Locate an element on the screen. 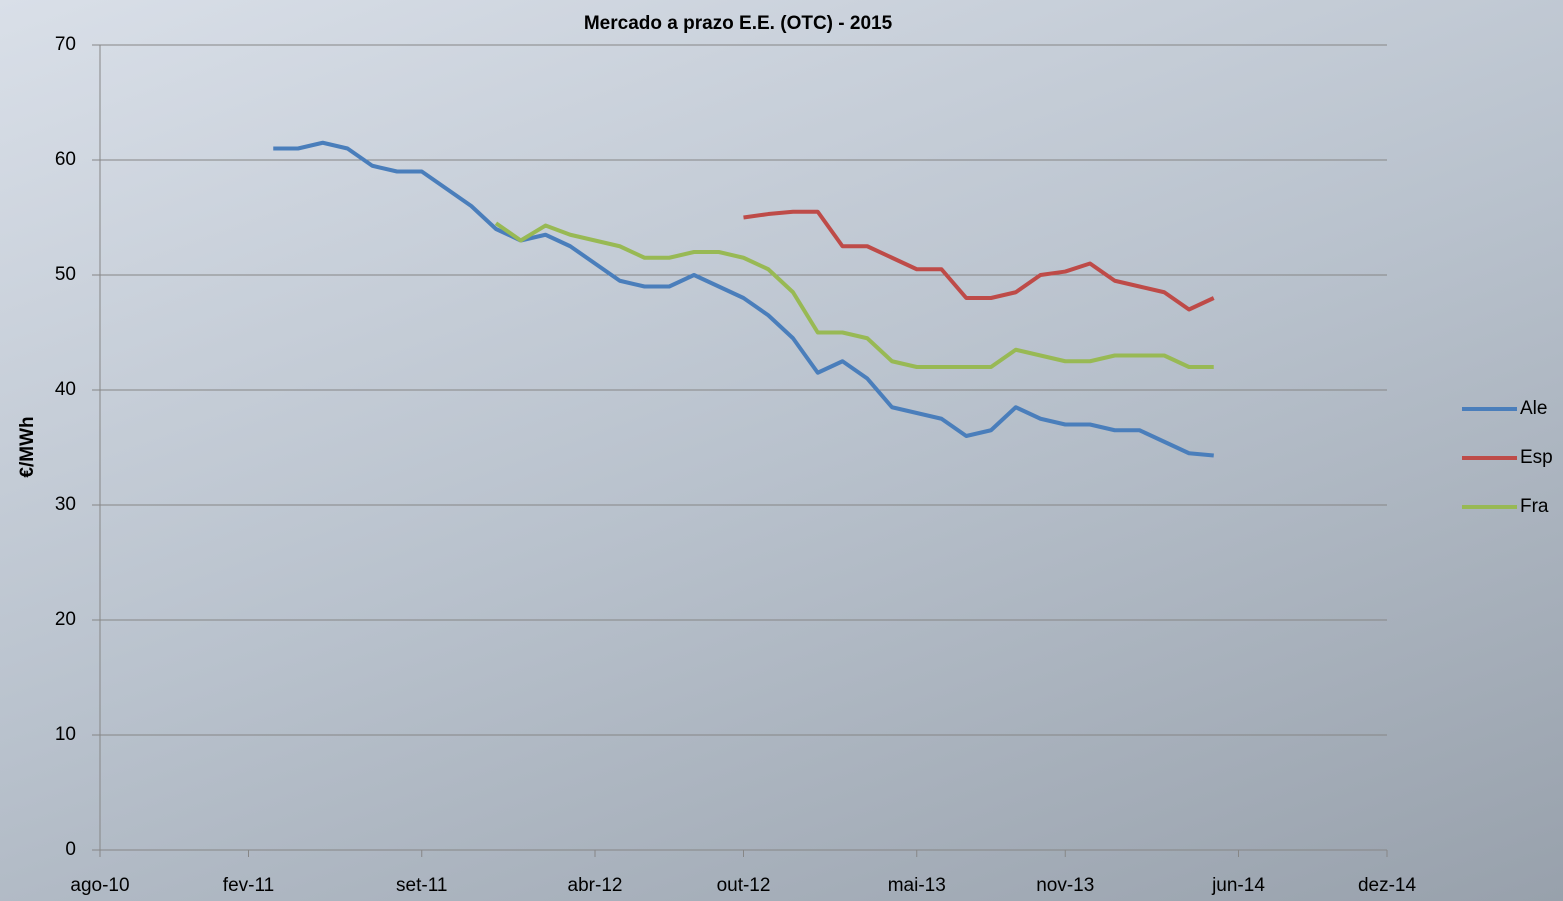 Image resolution: width=1563 pixels, height=901 pixels. x-tick-label: nov-13 is located at coordinates (1065, 885).